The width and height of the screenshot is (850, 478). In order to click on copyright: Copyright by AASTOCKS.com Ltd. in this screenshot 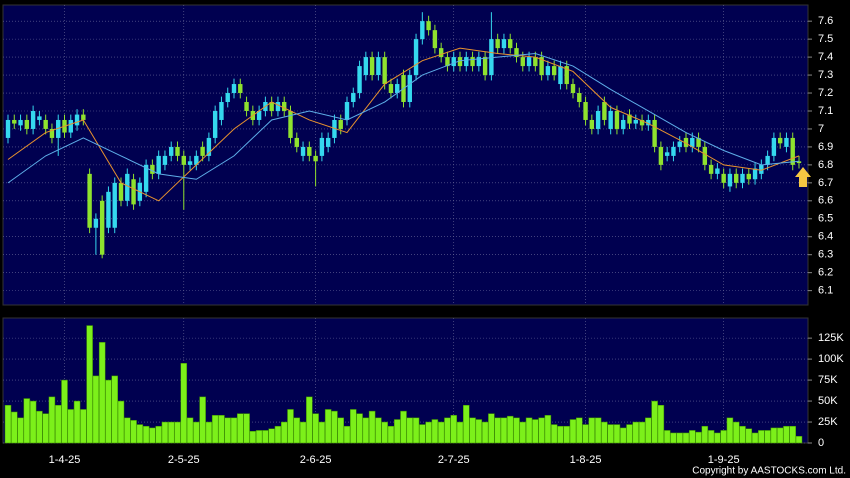, I will do `click(769, 471)`.